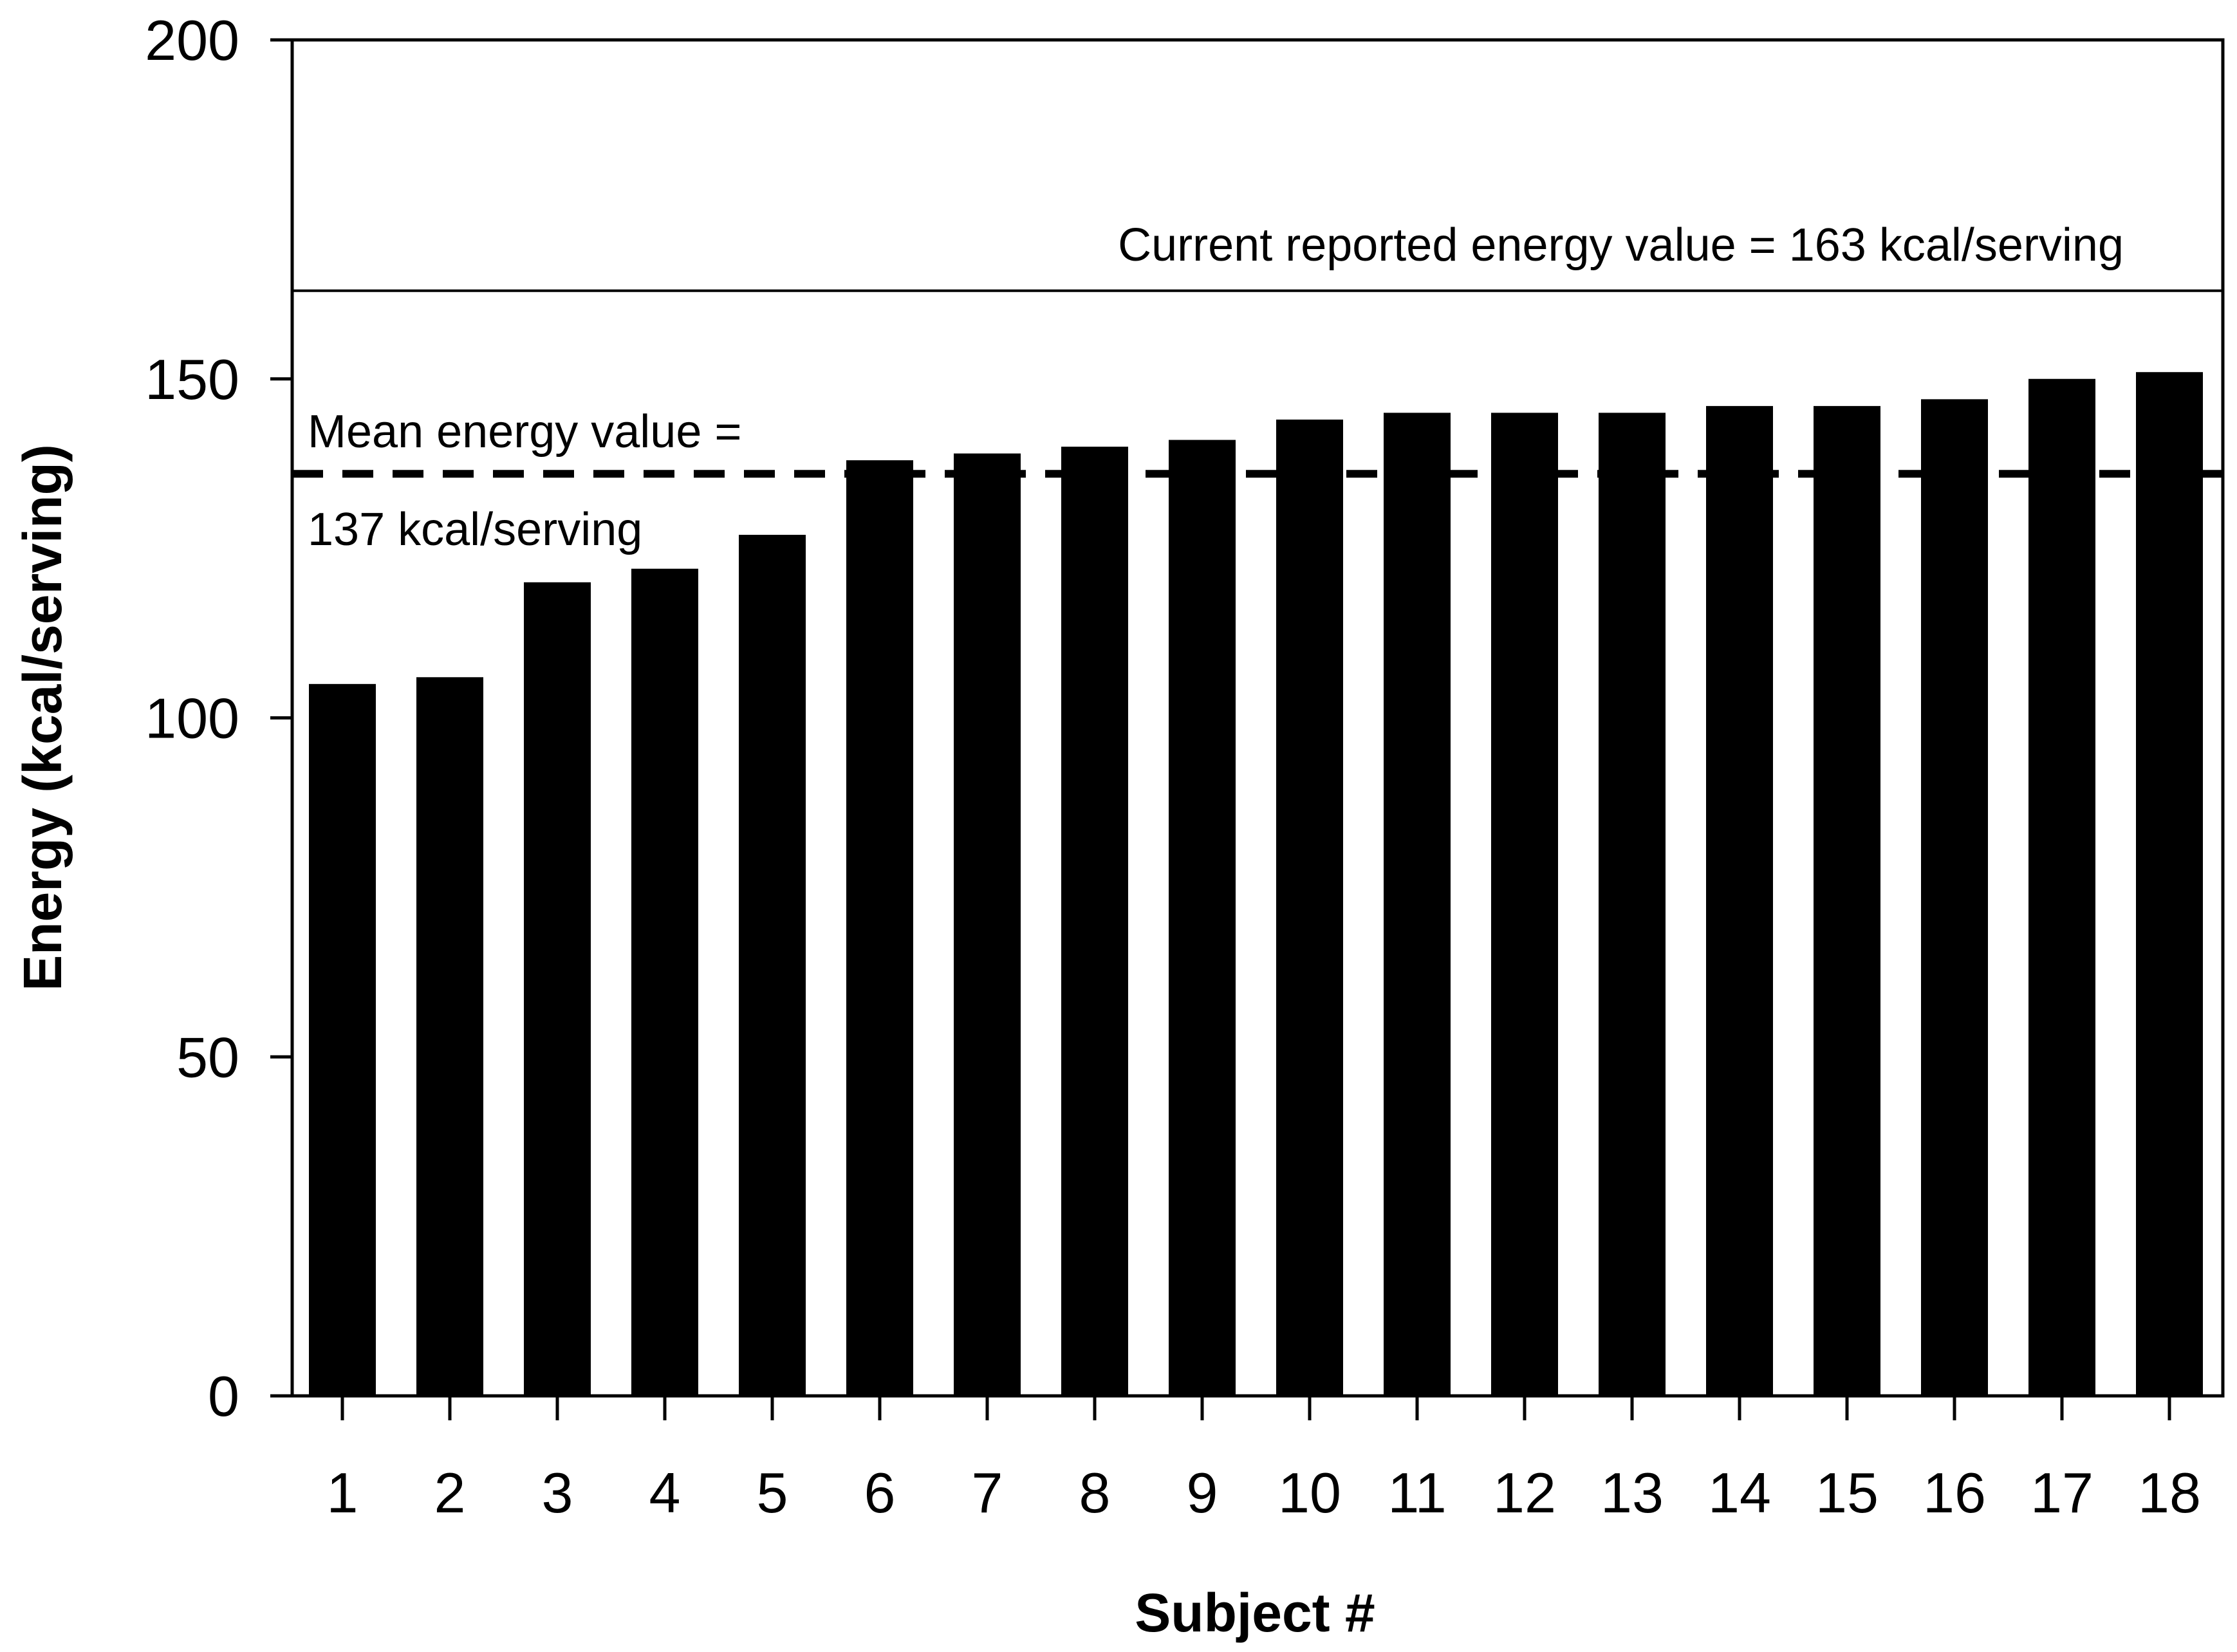 The height and width of the screenshot is (1652, 2237). I want to click on mean-label-line2: 137 kcal/serving, so click(475, 529).